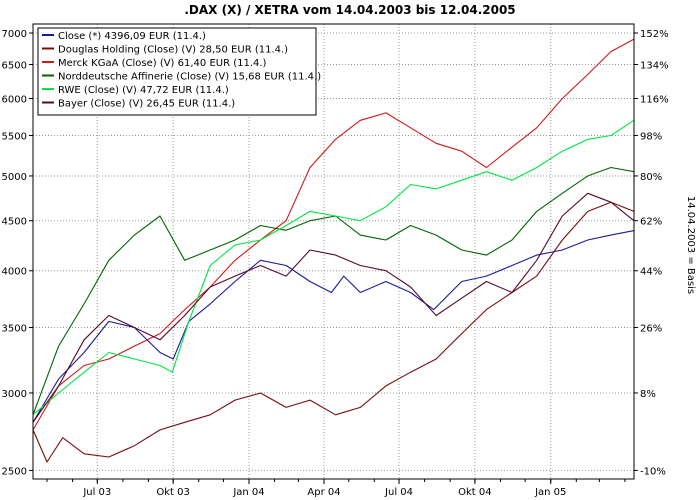  Describe the element at coordinates (14, 99) in the screenshot. I see `y-tick-label: 6000` at that location.